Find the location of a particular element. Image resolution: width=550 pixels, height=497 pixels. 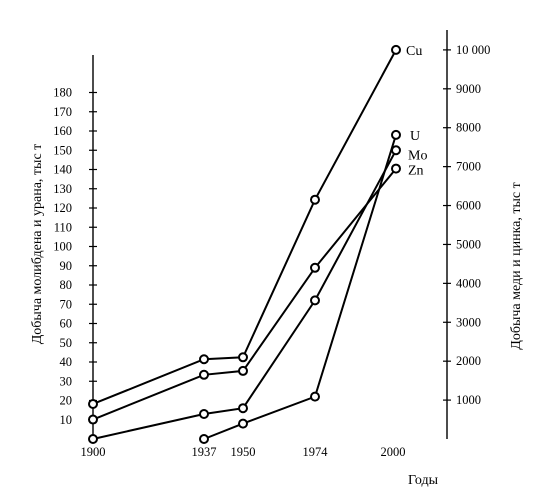

y-left-tick-label: 90 is located at coordinates (66, 266).